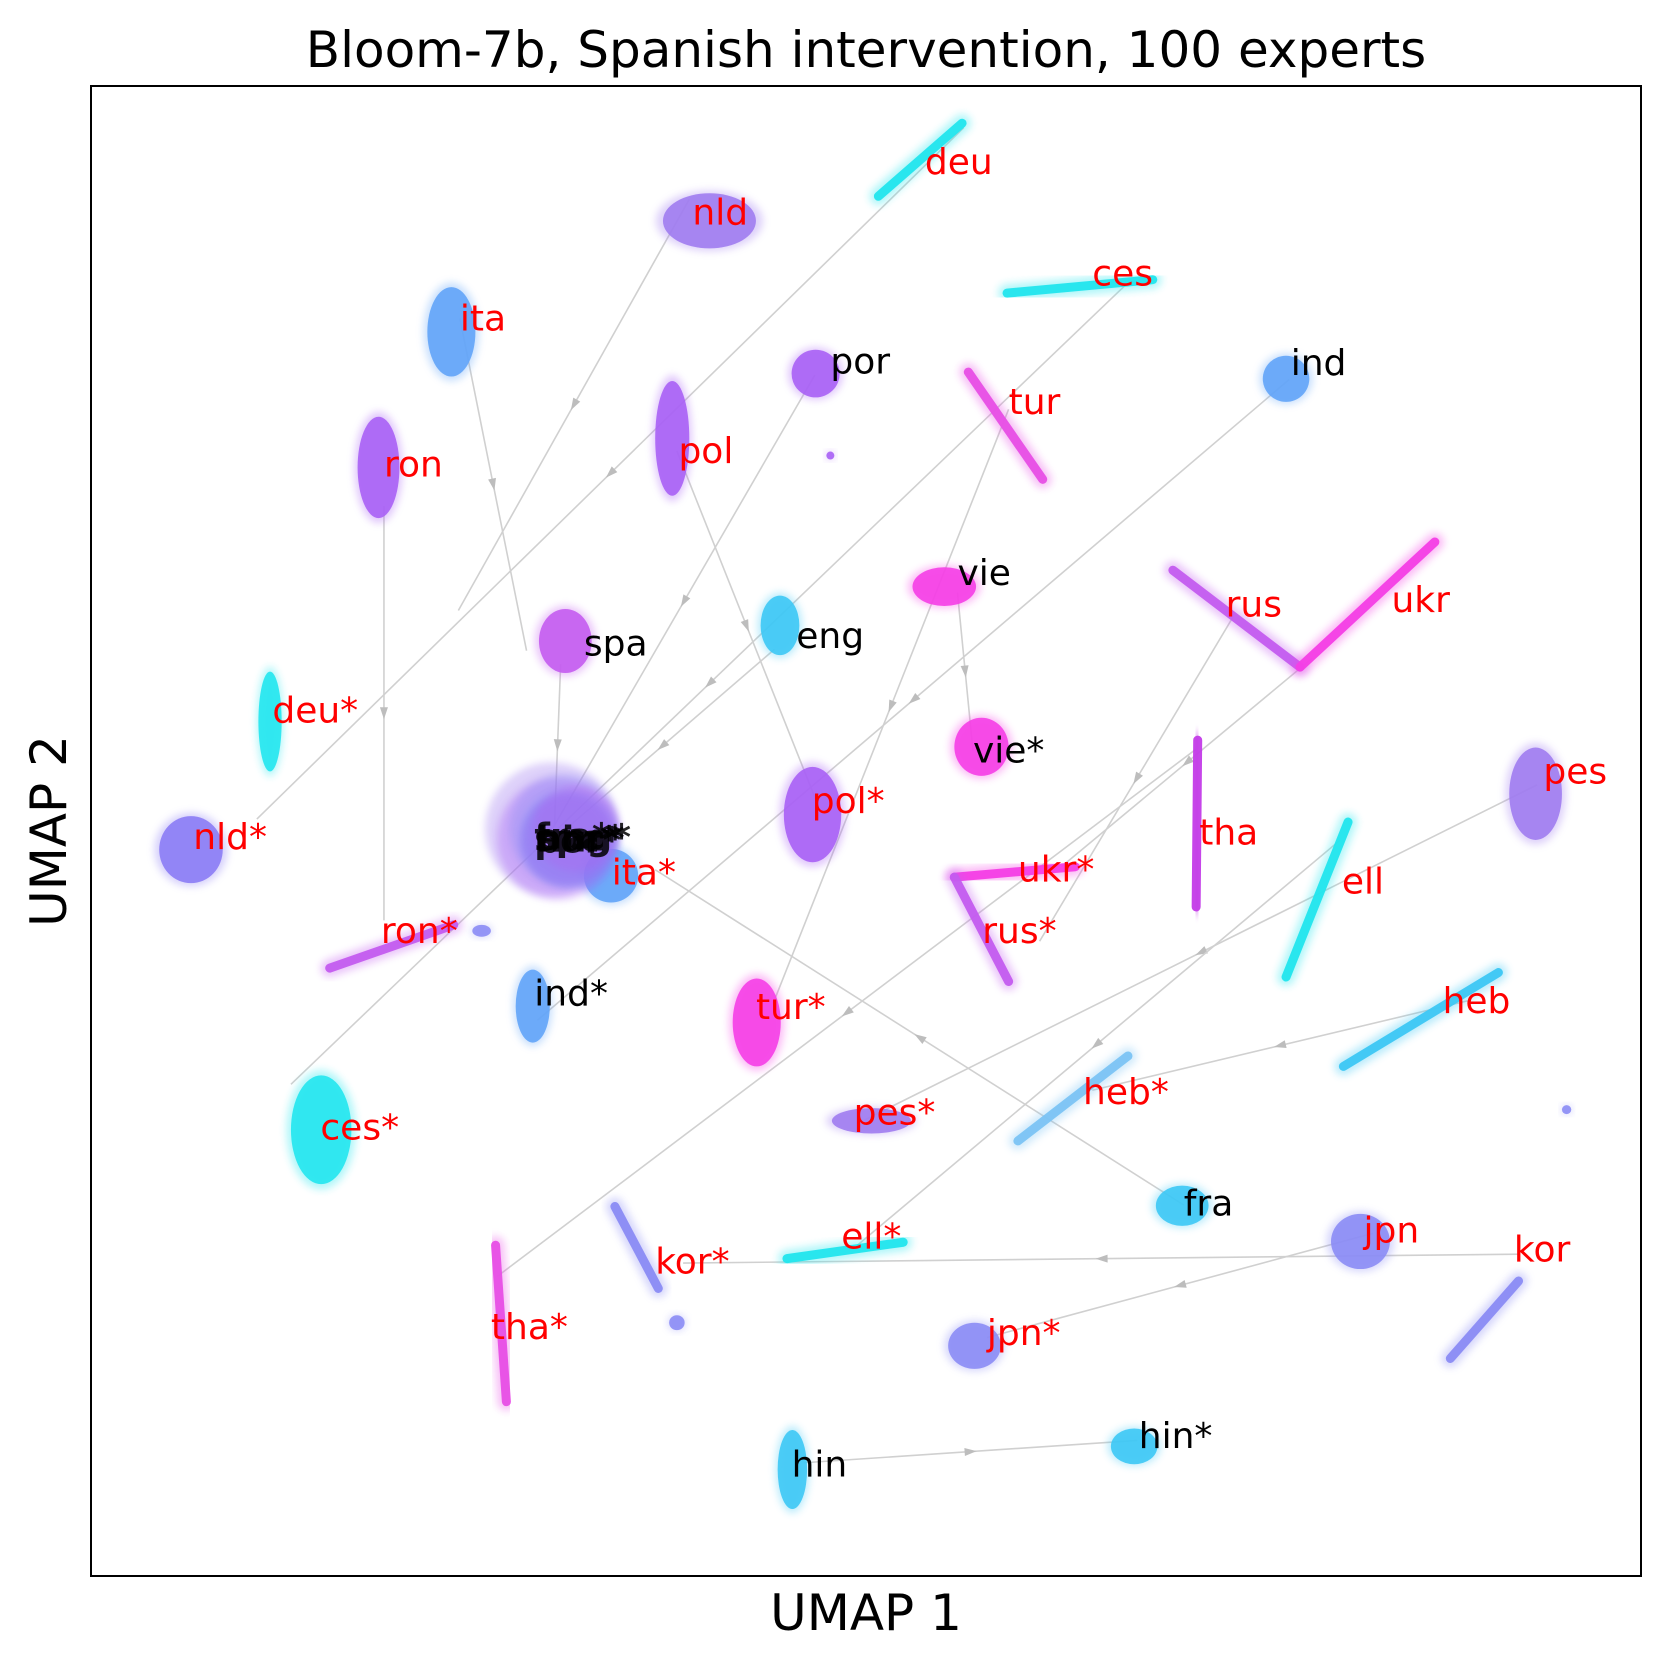  I want to click on label-ind-star: ind*, so click(571, 993).